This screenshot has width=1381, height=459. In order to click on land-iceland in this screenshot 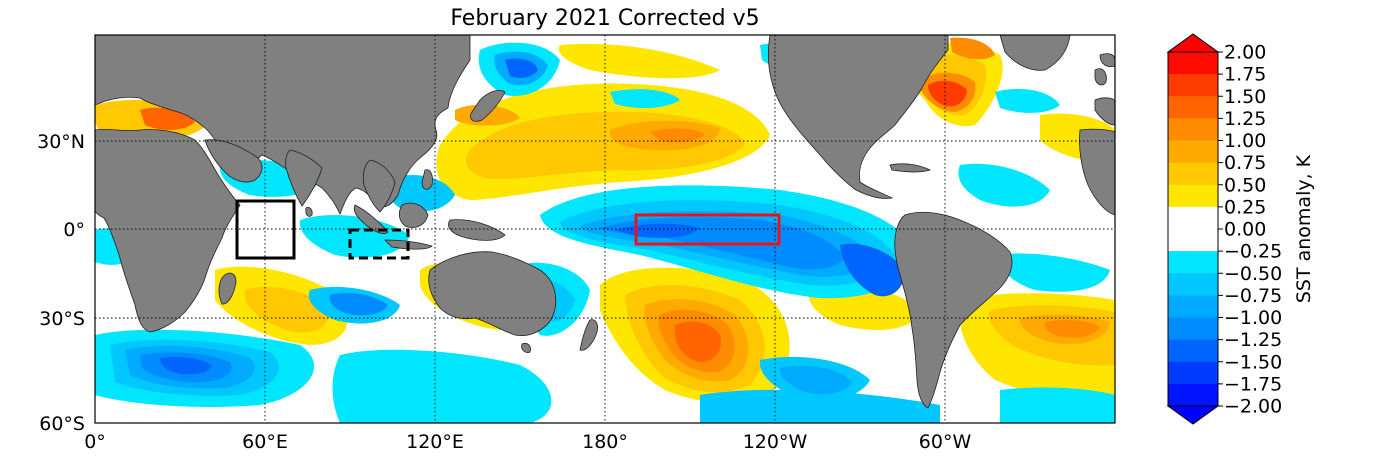, I will do `click(1107, 60)`.